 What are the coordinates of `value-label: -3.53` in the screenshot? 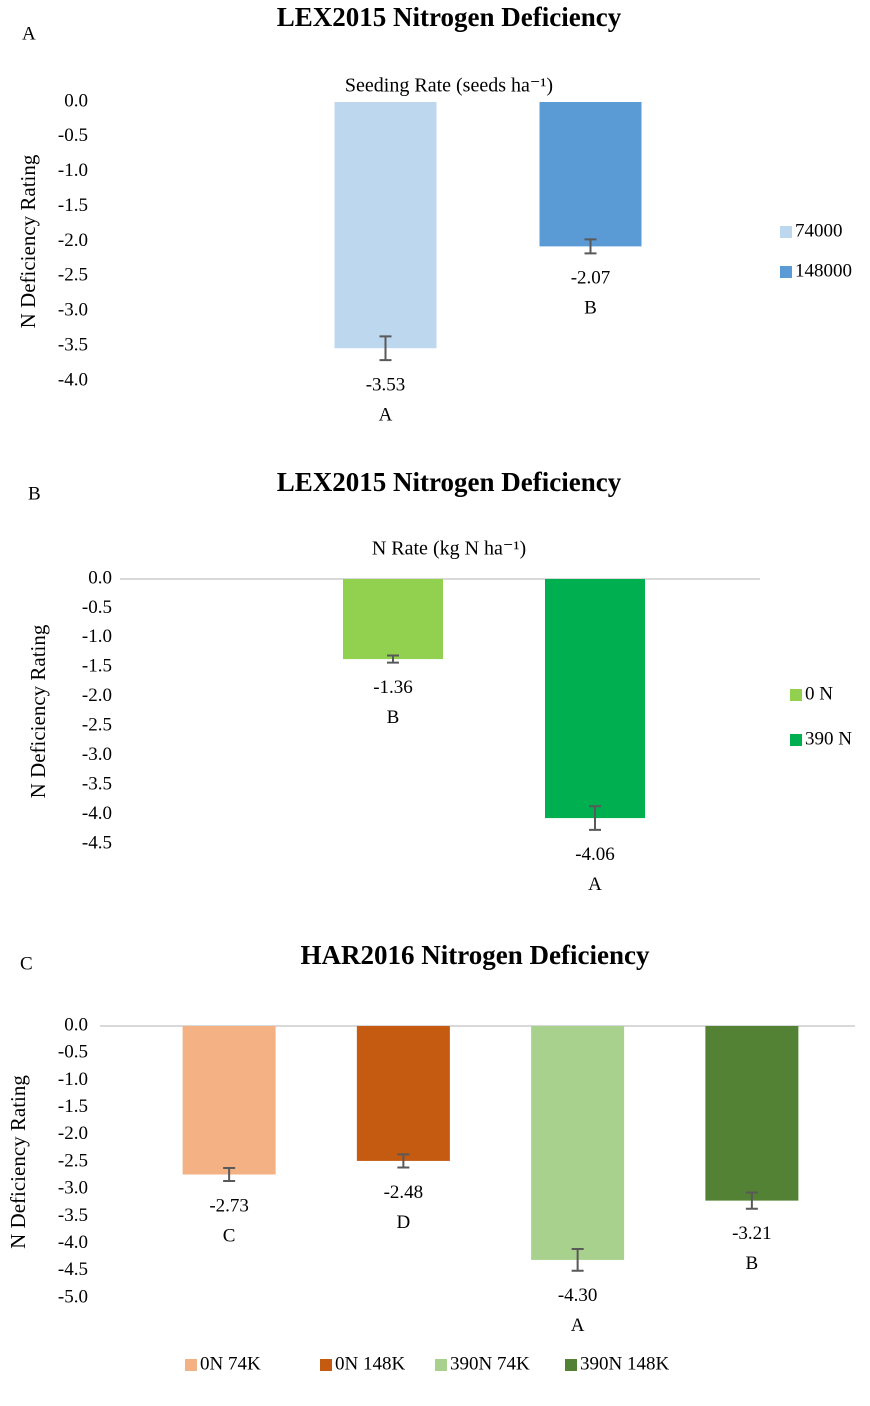 It's located at (386, 384).